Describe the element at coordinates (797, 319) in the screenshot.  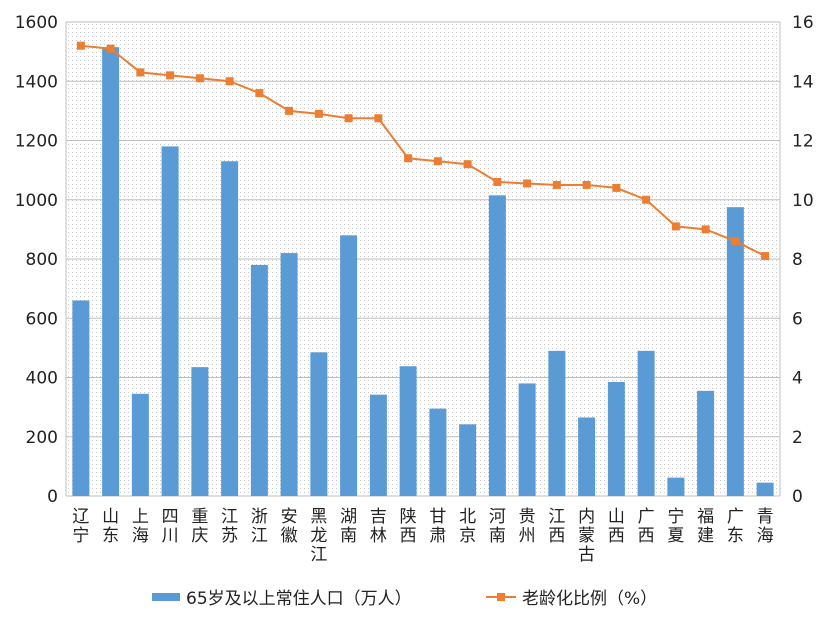
I see `right-tick-label: 6` at that location.